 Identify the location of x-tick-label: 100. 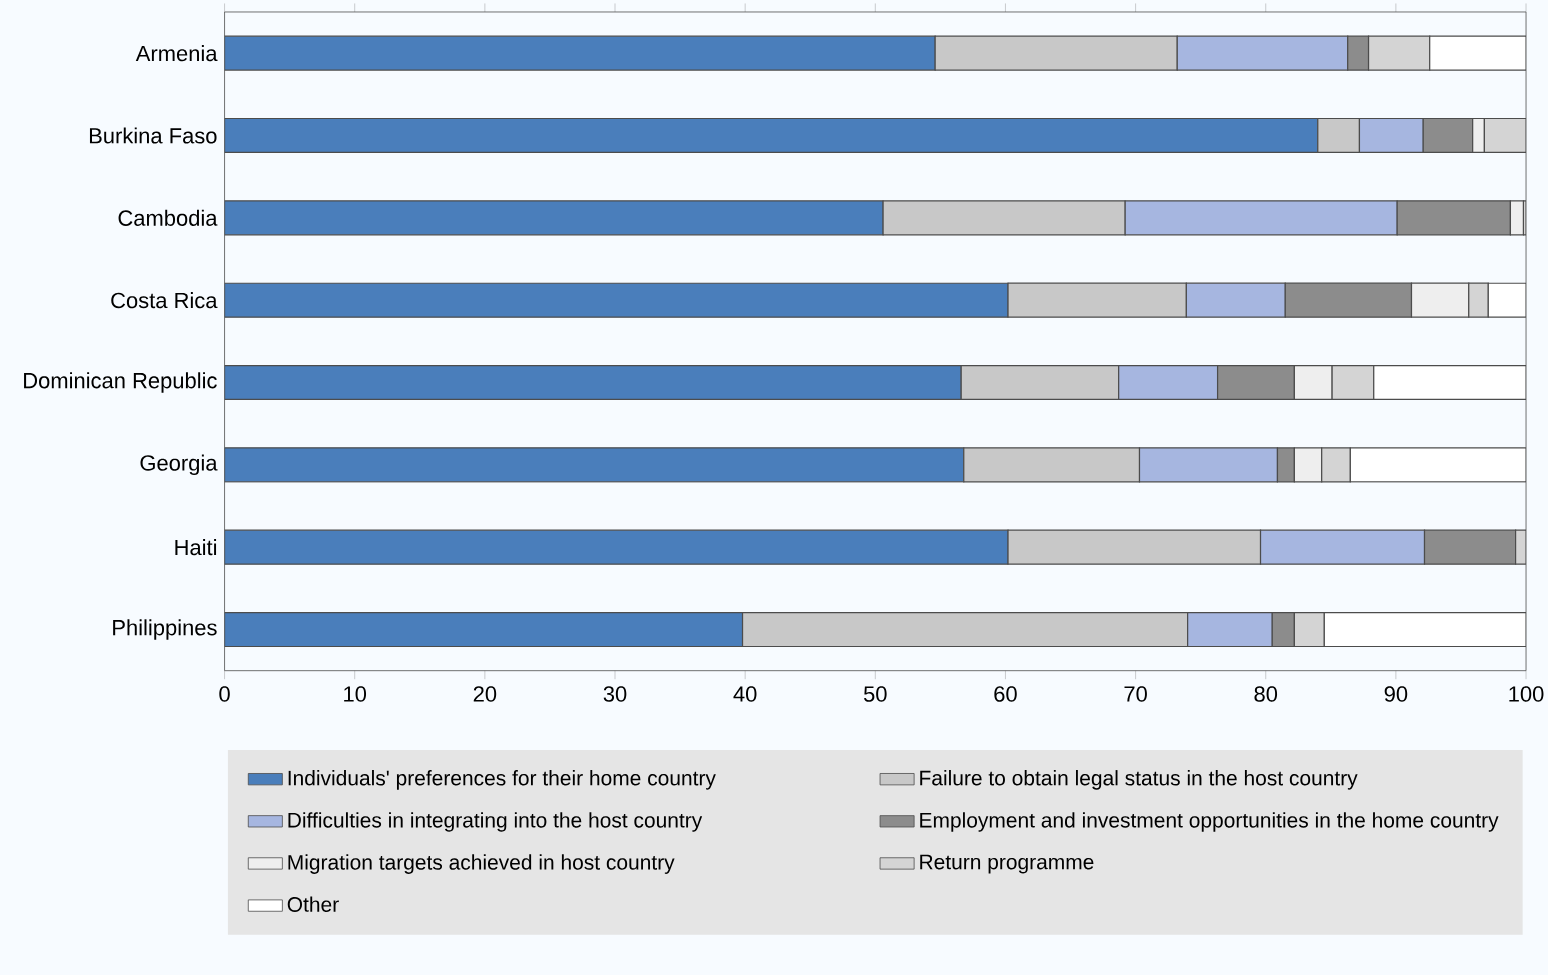
(1526, 694).